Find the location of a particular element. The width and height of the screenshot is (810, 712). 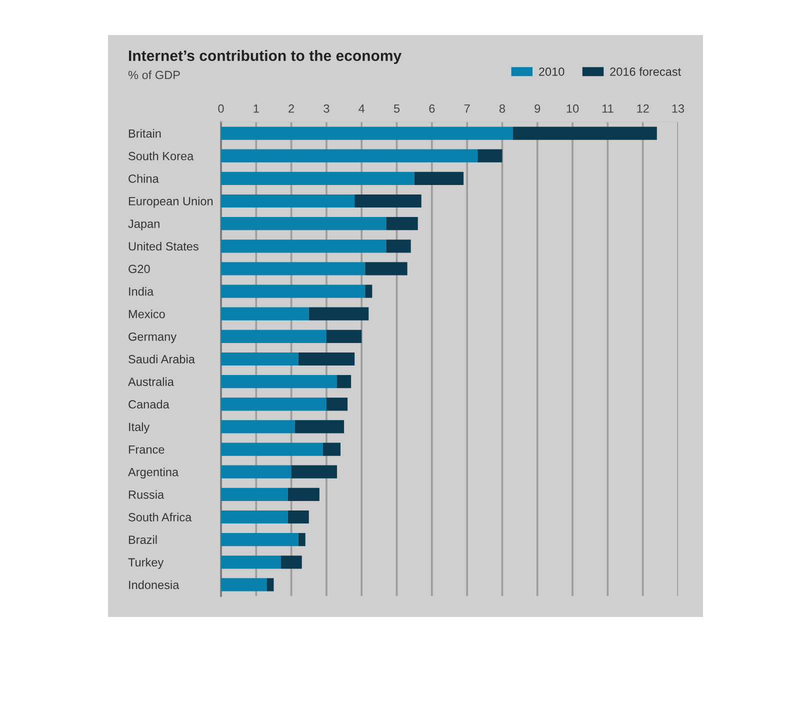

y-tick-label: European Union is located at coordinates (170, 202).